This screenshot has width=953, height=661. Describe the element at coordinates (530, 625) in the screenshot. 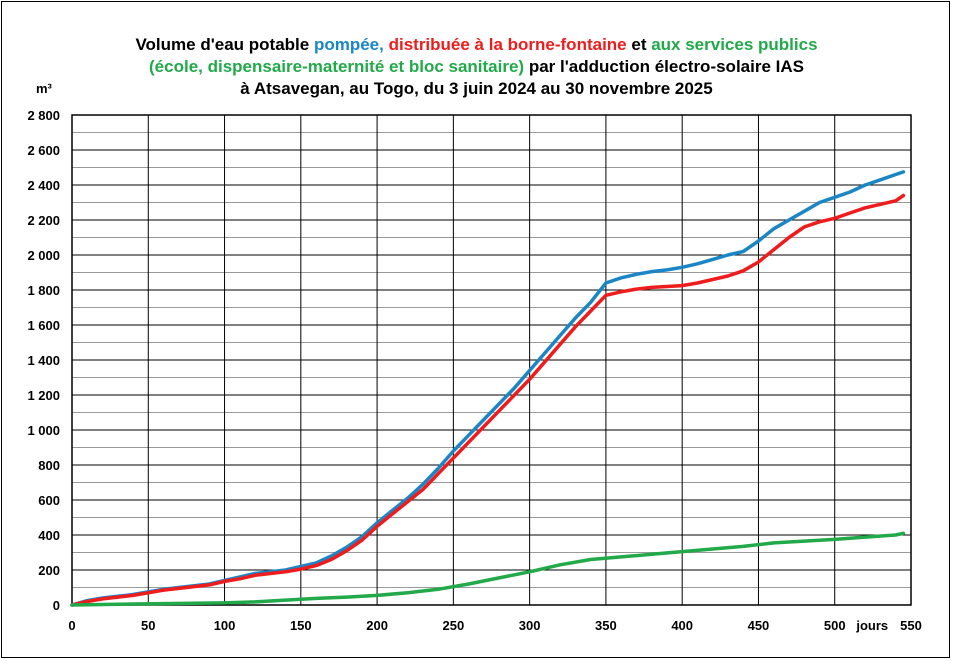

I see `x-tick-label: 300` at that location.